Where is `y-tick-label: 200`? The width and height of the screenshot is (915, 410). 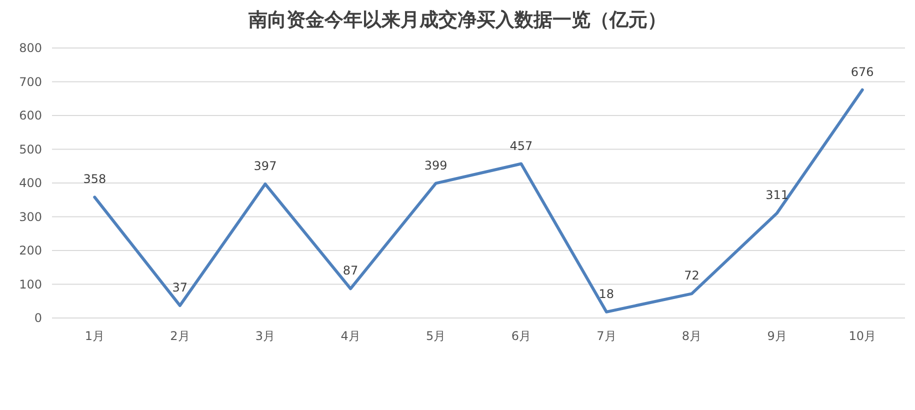 y-tick-label: 200 is located at coordinates (30, 251).